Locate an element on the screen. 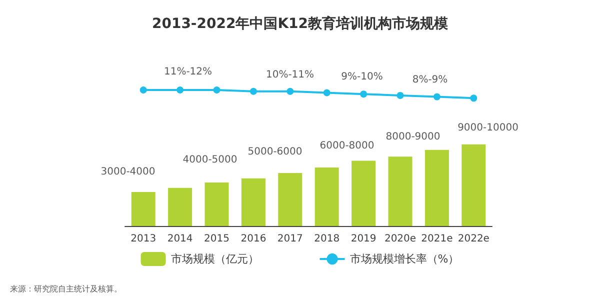 Image resolution: width=600 pixels, height=297 pixels. x-tick-label: 2016 is located at coordinates (253, 239).